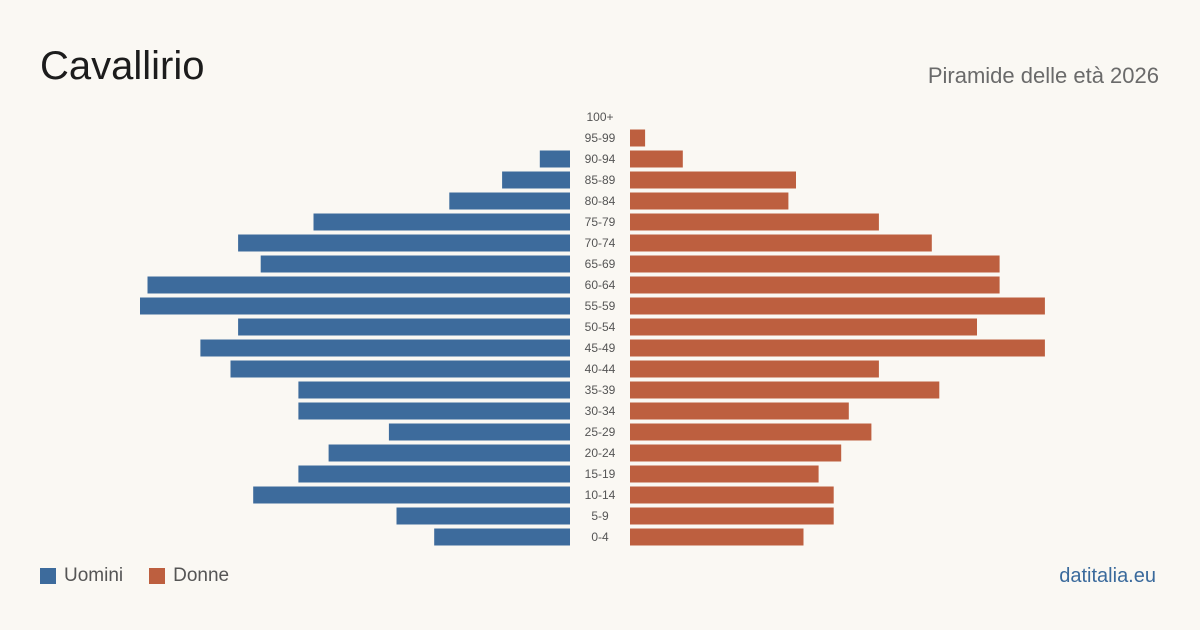 The height and width of the screenshot is (630, 1200). What do you see at coordinates (201, 575) in the screenshot?
I see `legend-label-women: Donne` at bounding box center [201, 575].